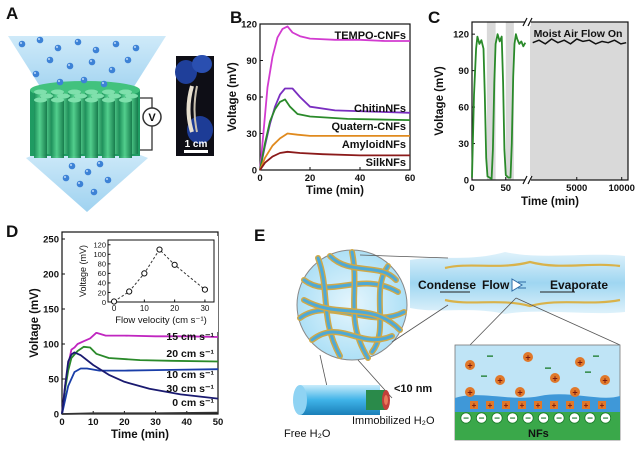  What do you see at coordinates (530, 180) in the screenshot?
I see `chart-c-break-mark` at bounding box center [530, 180].